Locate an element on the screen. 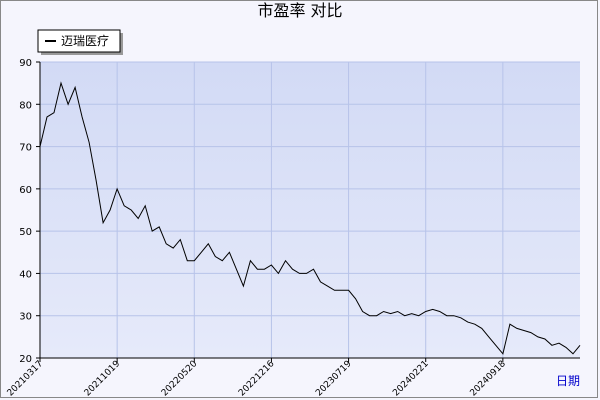 This screenshot has height=400, width=600. y-tick-label: 20 is located at coordinates (25, 359).